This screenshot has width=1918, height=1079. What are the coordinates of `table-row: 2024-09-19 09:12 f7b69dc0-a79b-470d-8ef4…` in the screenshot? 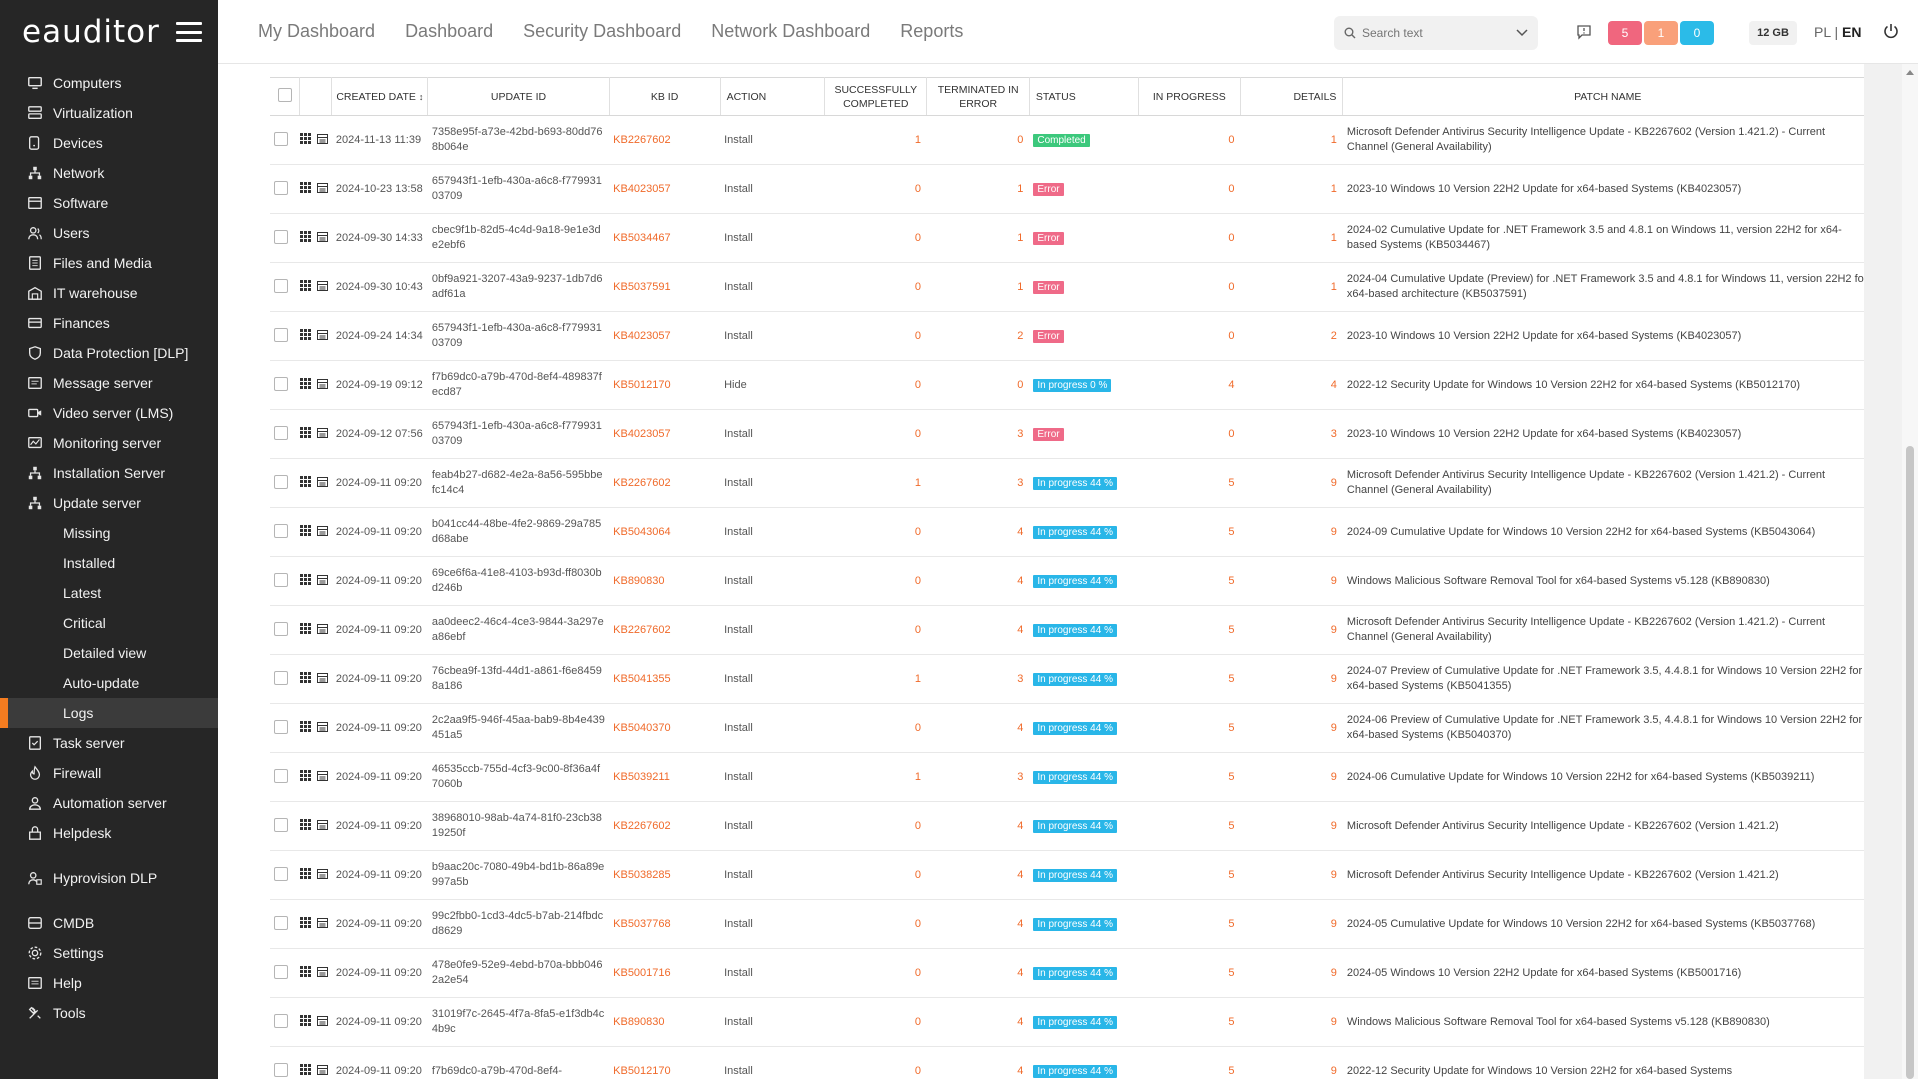 It's located at (1067, 385).